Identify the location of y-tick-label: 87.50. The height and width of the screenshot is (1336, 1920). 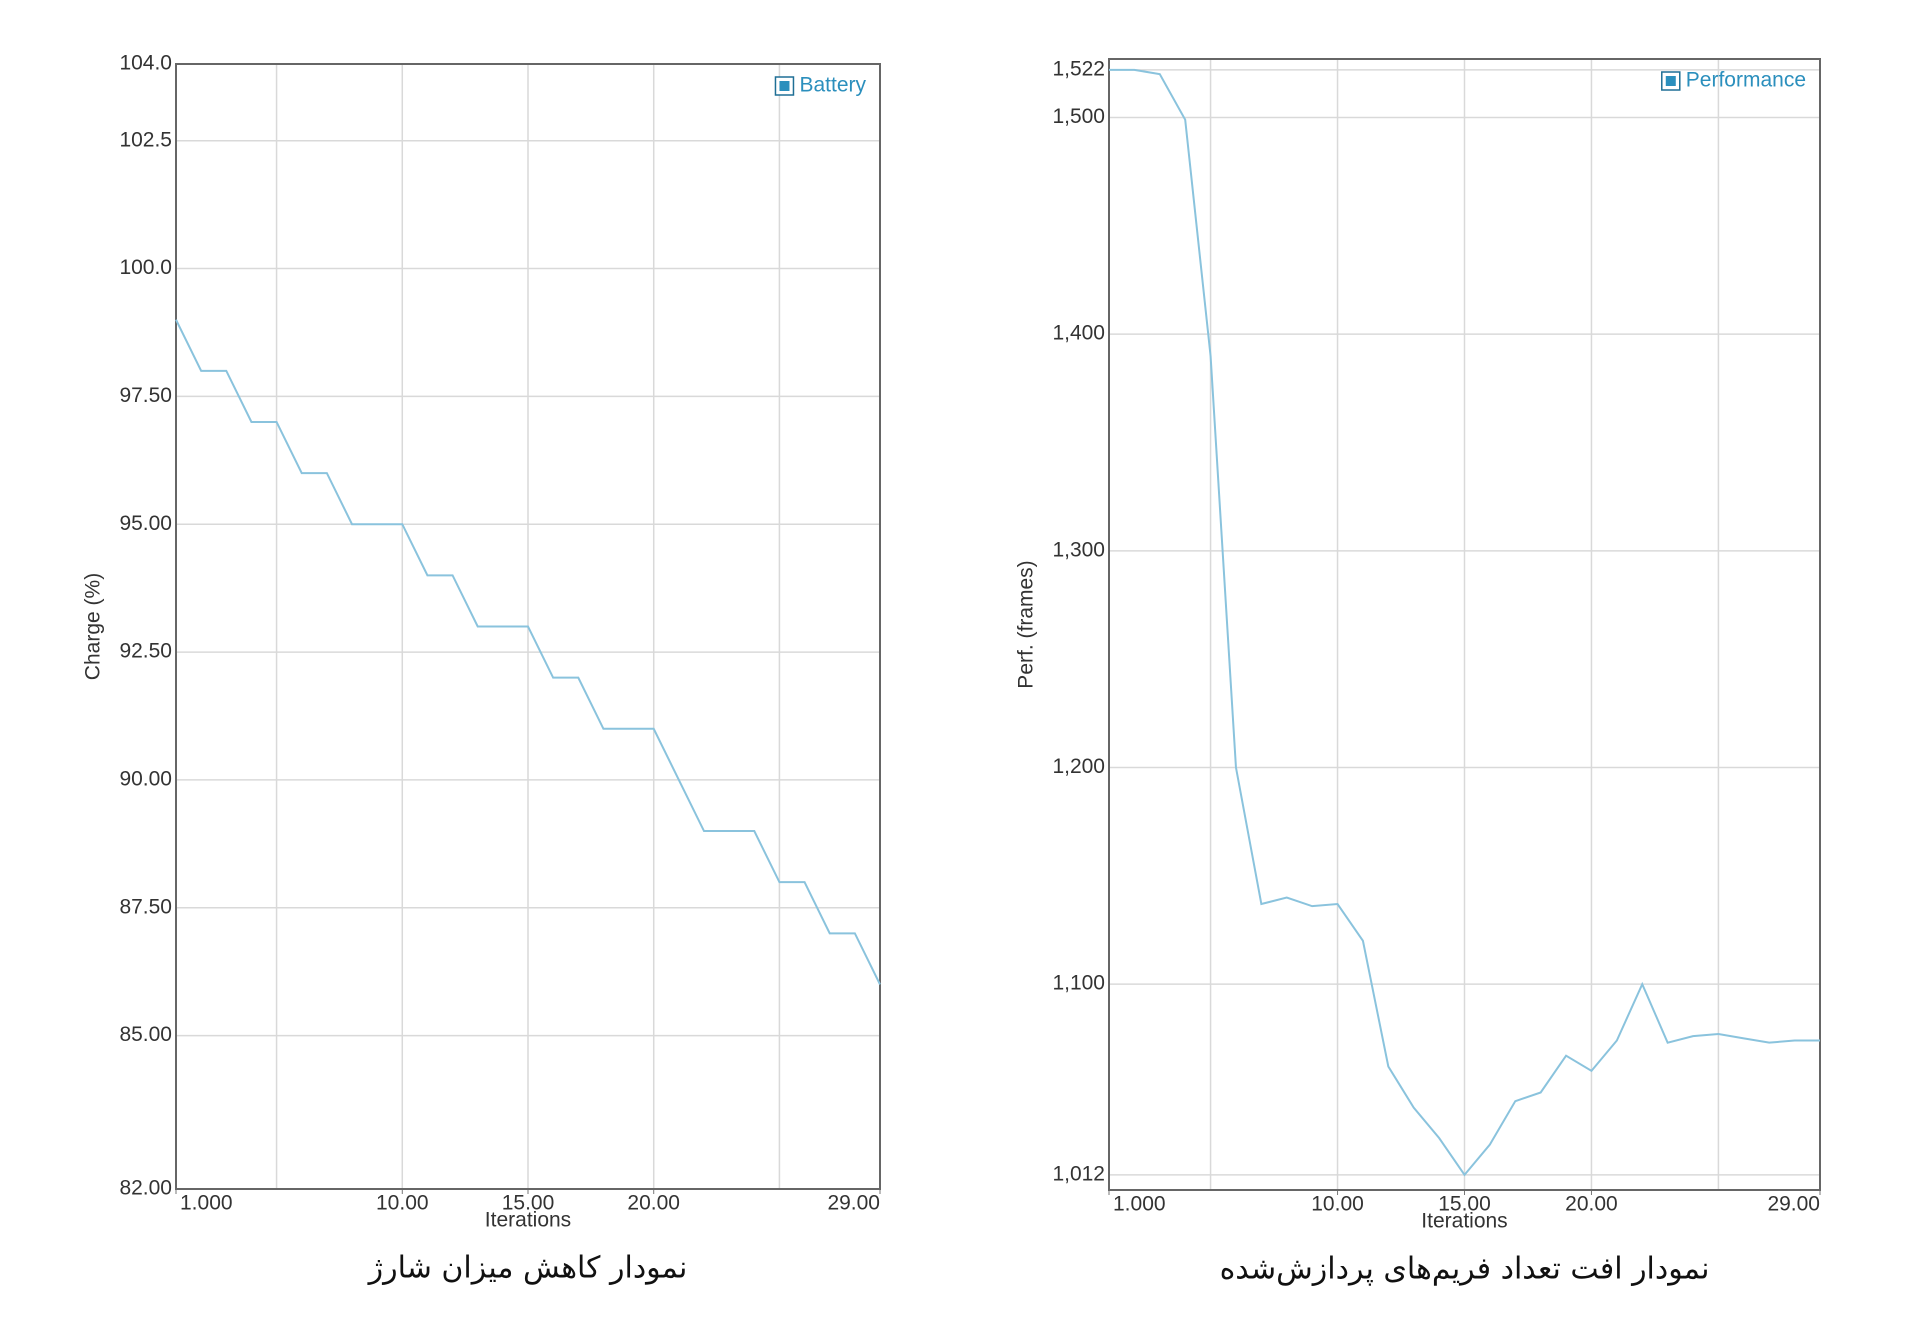
(145, 906).